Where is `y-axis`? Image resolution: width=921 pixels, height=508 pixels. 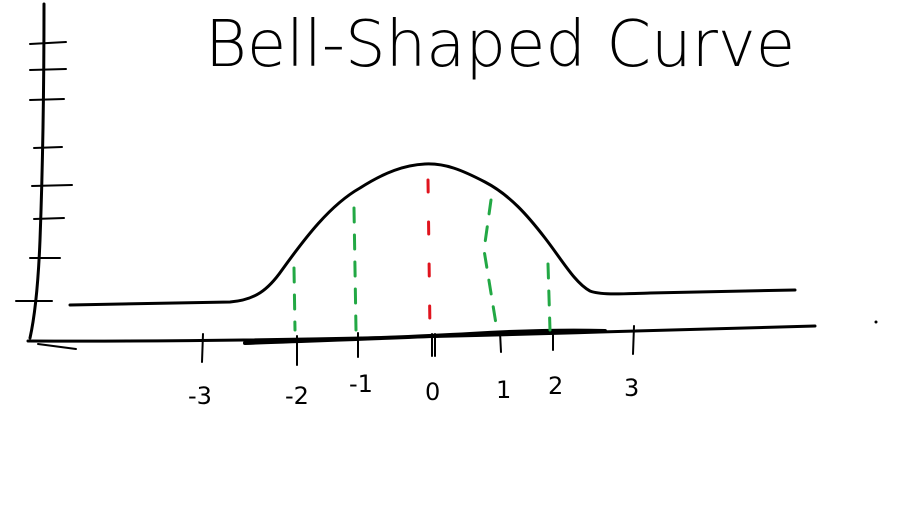 y-axis is located at coordinates (37, 171).